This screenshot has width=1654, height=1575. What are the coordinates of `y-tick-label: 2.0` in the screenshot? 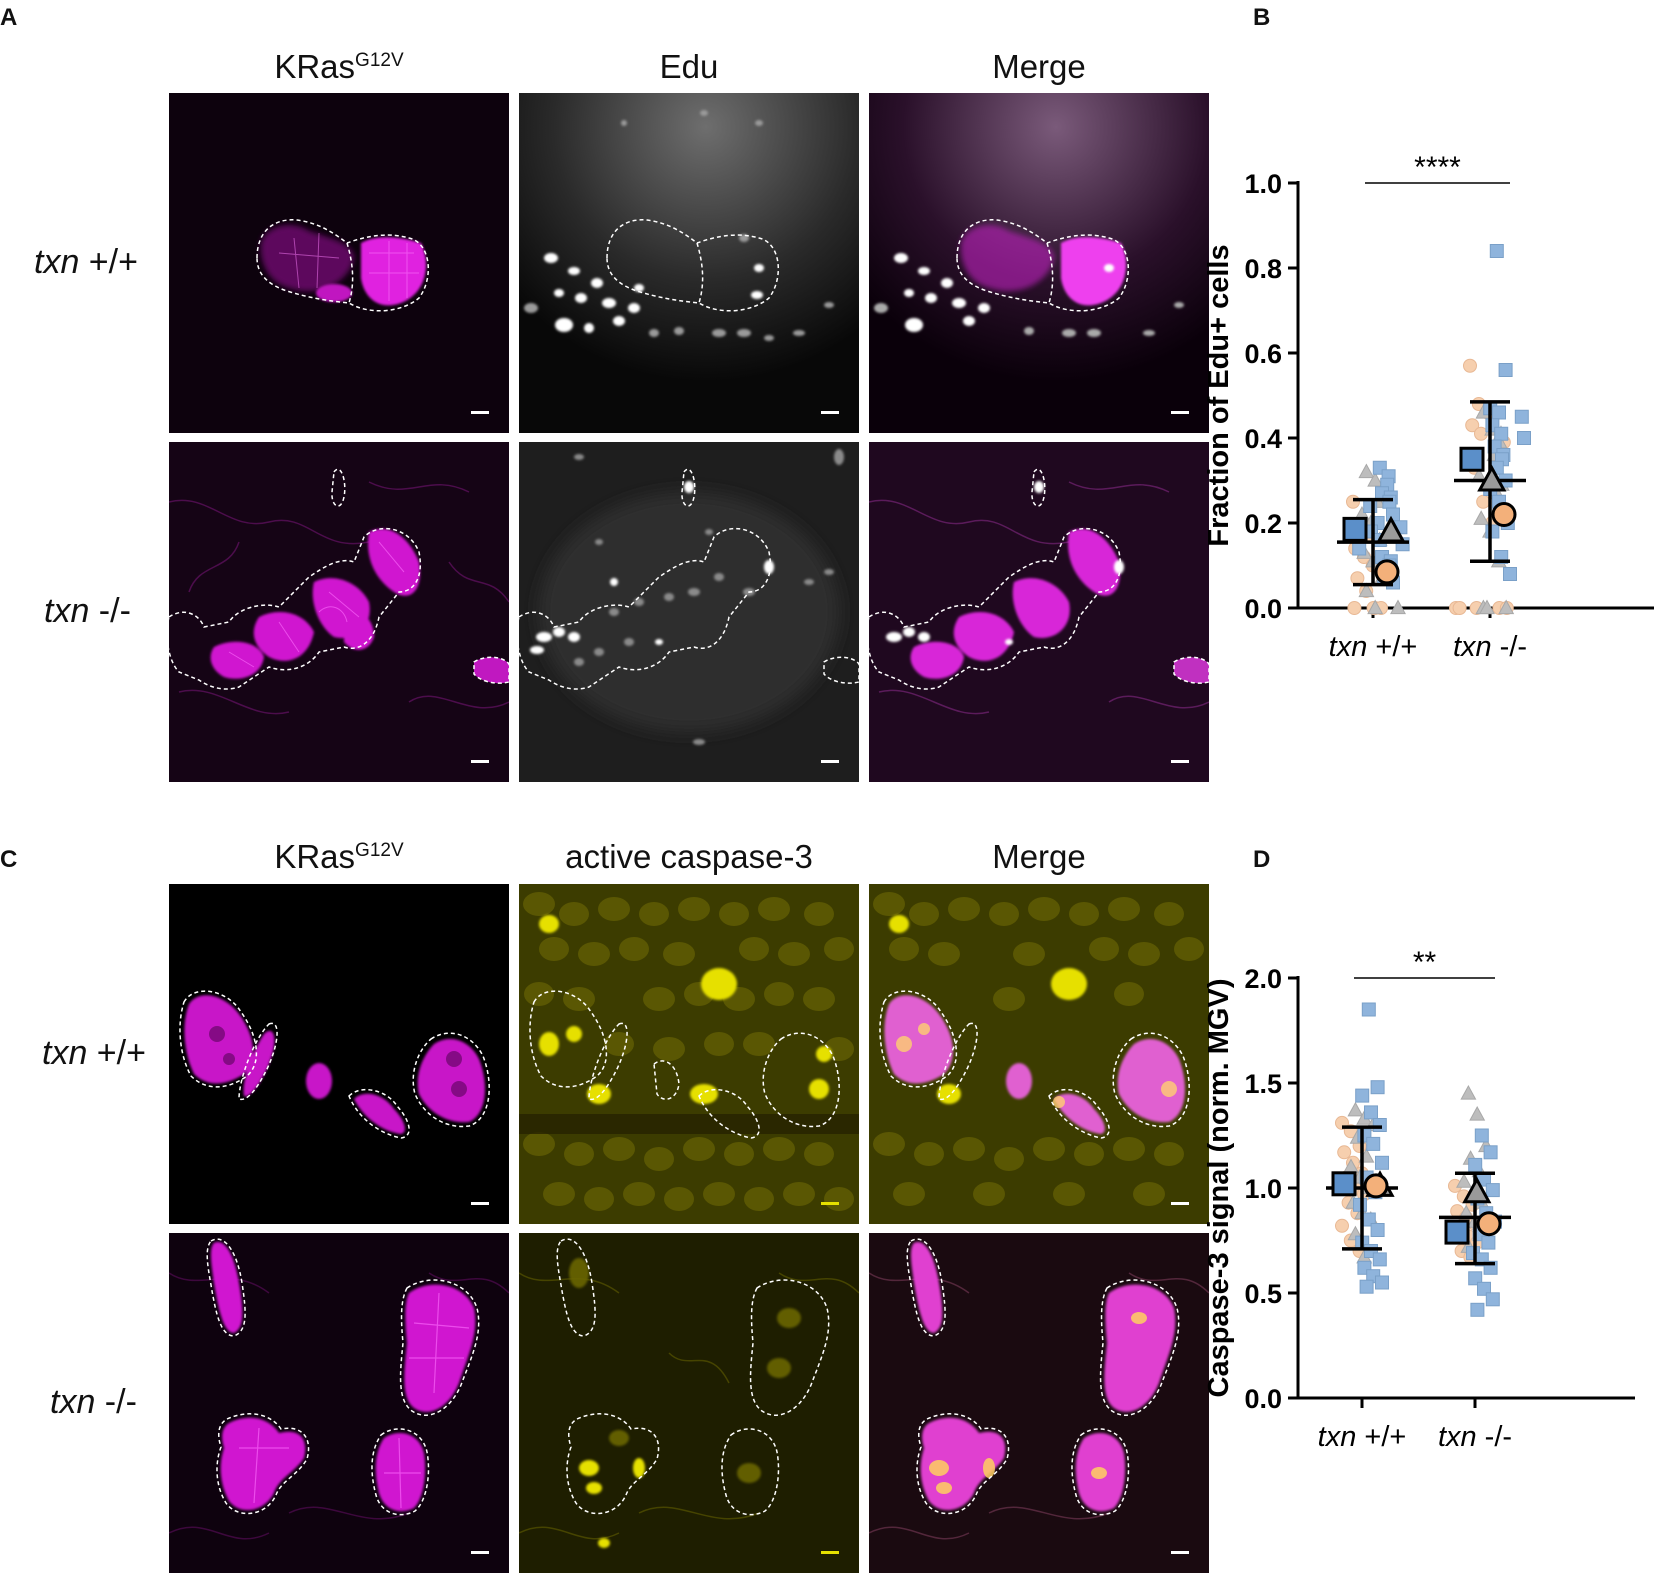 It's located at (1263, 979).